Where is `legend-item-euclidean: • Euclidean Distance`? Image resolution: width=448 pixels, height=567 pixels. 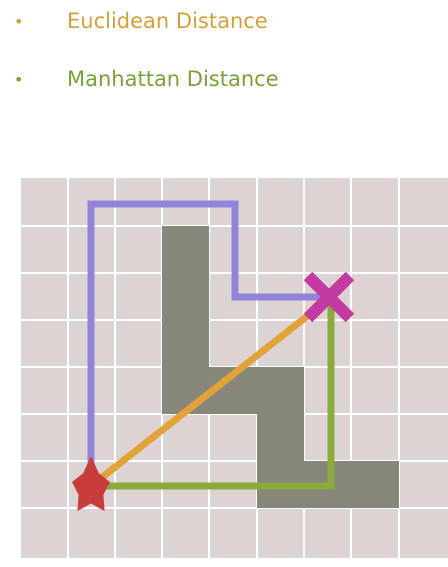 legend-item-euclidean: • Euclidean Distance is located at coordinates (224, 21).